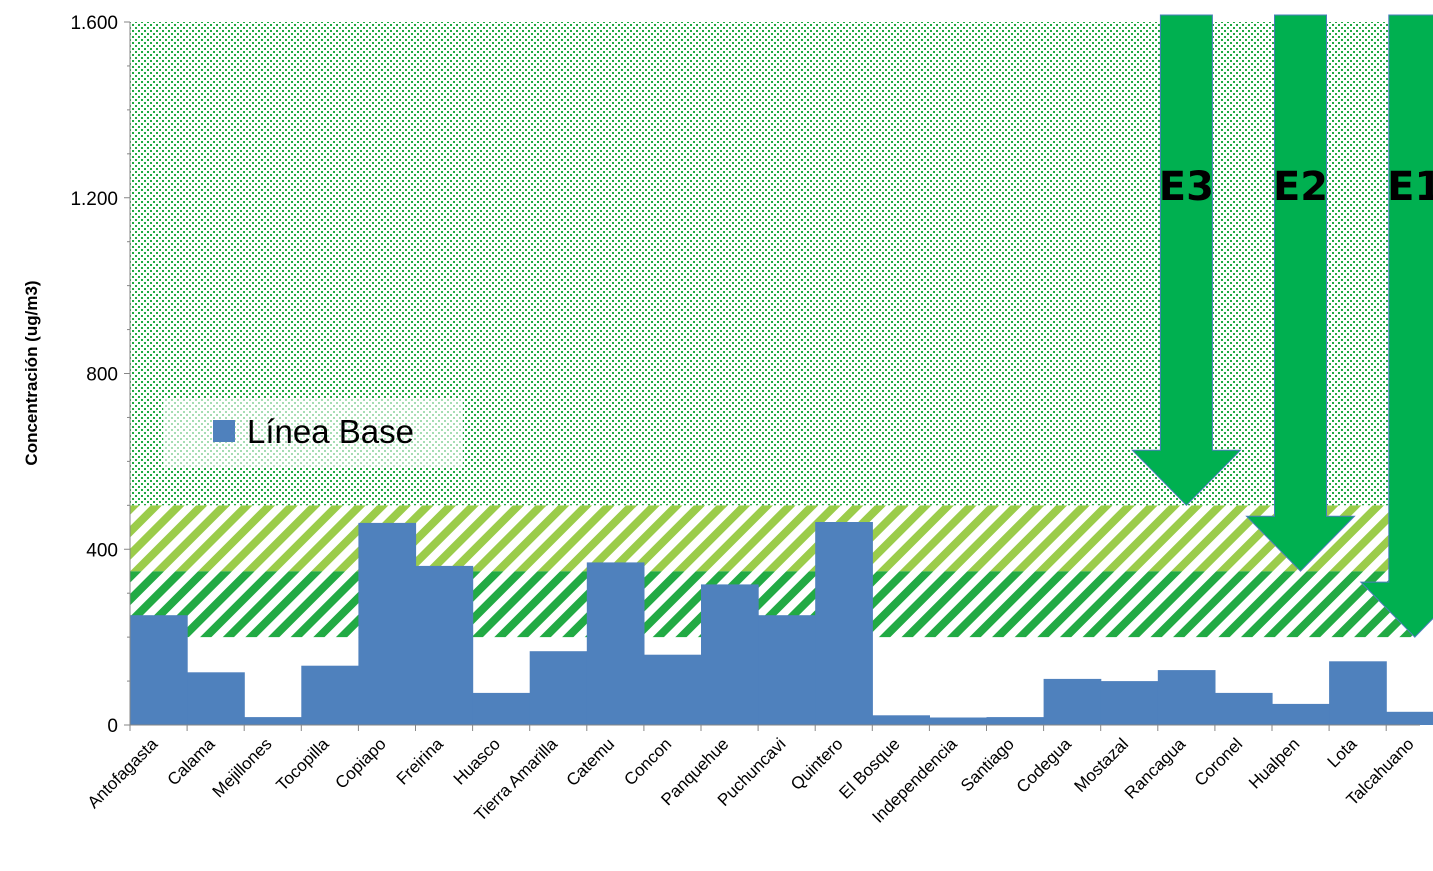  Describe the element at coordinates (242, 767) in the screenshot. I see `x-tick-label: Mejillones` at that location.